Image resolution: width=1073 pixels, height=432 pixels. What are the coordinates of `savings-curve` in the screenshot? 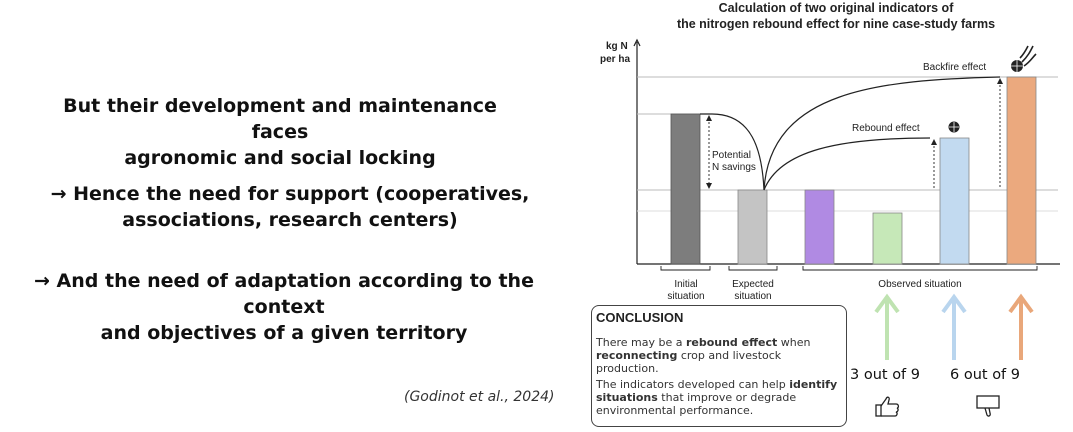 It's located at (732, 152).